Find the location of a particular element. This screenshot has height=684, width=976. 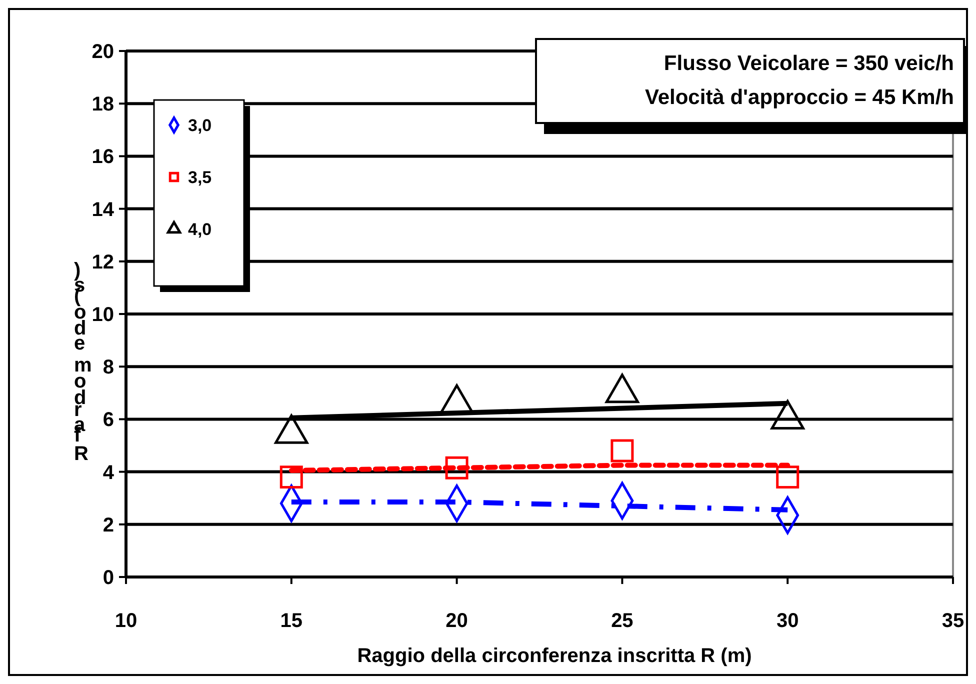

annotation: Velocità d'approccio = 45 Km/h is located at coordinates (799, 97).